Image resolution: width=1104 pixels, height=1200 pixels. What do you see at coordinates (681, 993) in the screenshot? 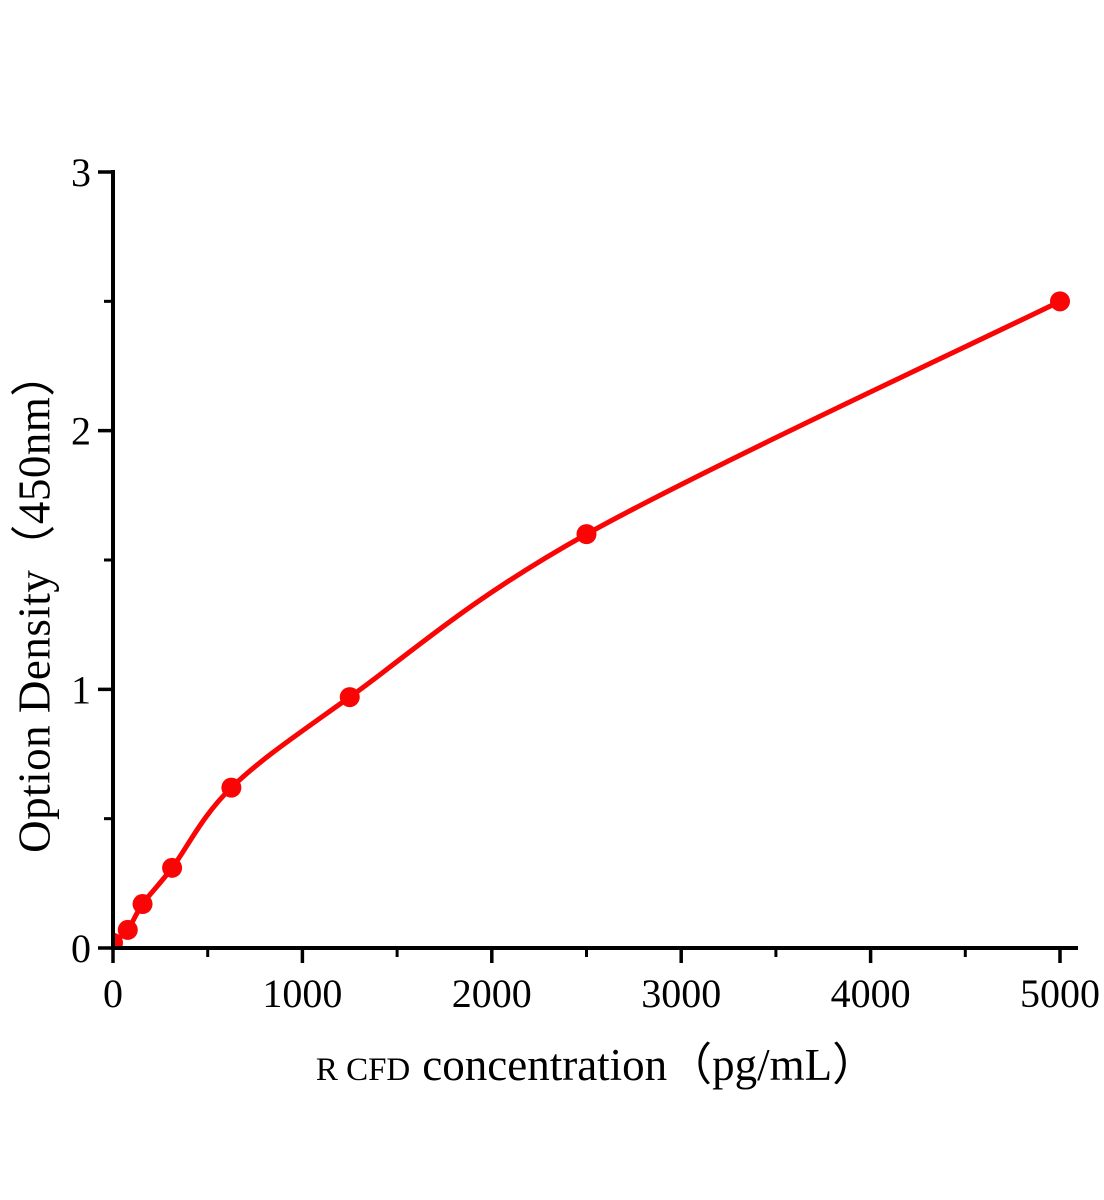
I see `x-tick-label: 3000` at bounding box center [681, 993].